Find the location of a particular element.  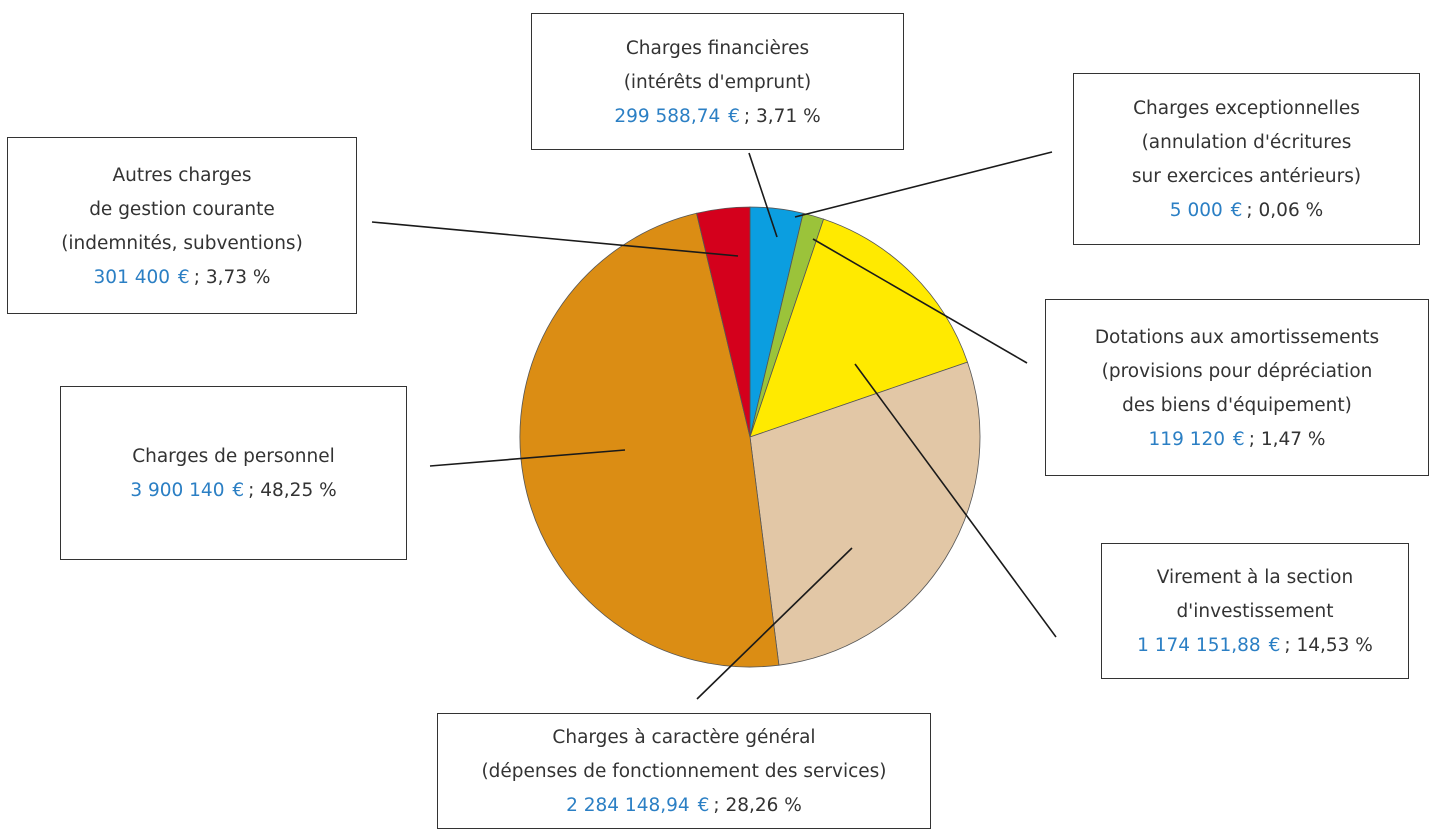

slice-charges-personnel is located at coordinates (649, 440).